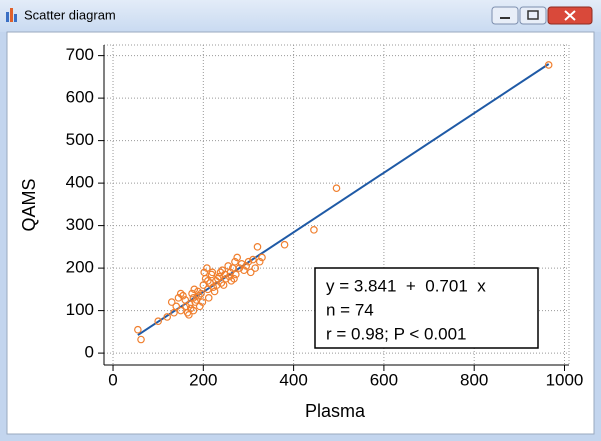 The width and height of the screenshot is (601, 441). I want to click on y-tick-label: 200, so click(80, 267).